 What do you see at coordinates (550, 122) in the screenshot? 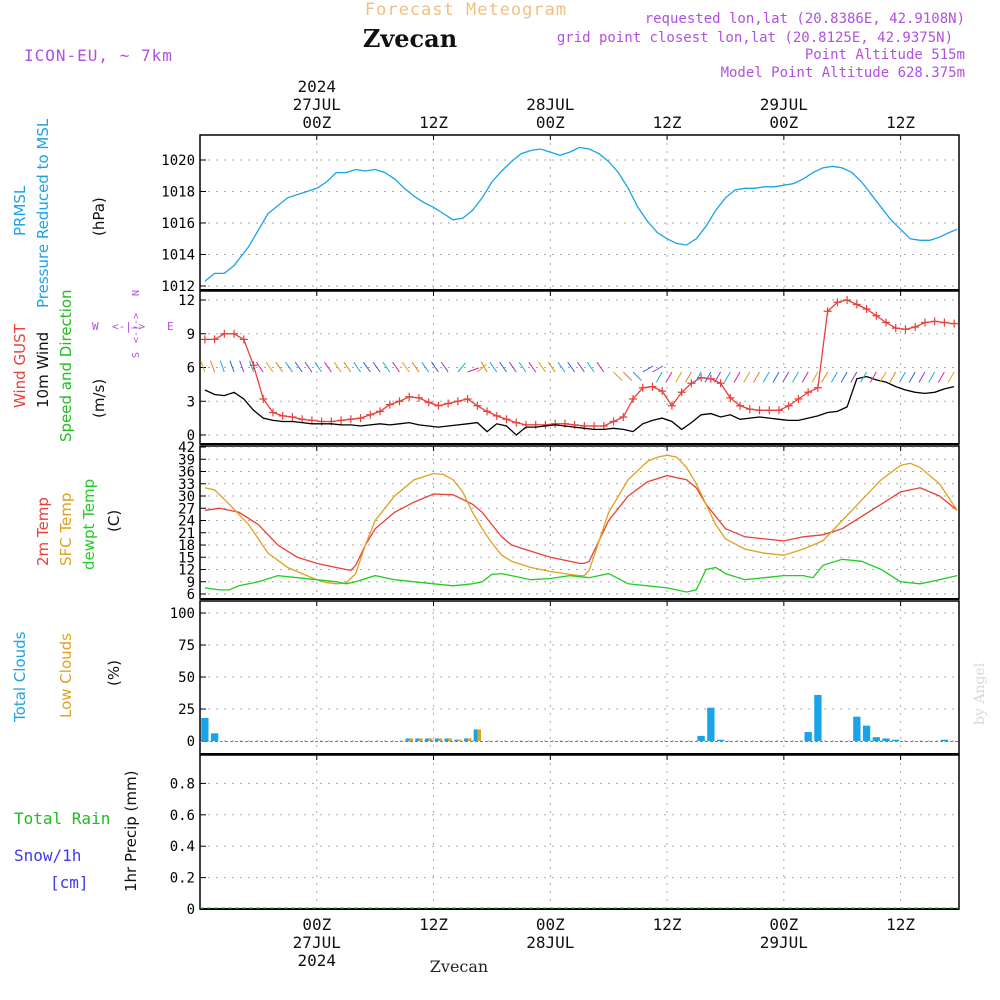
I see `time-label-top: 00Z` at bounding box center [550, 122].